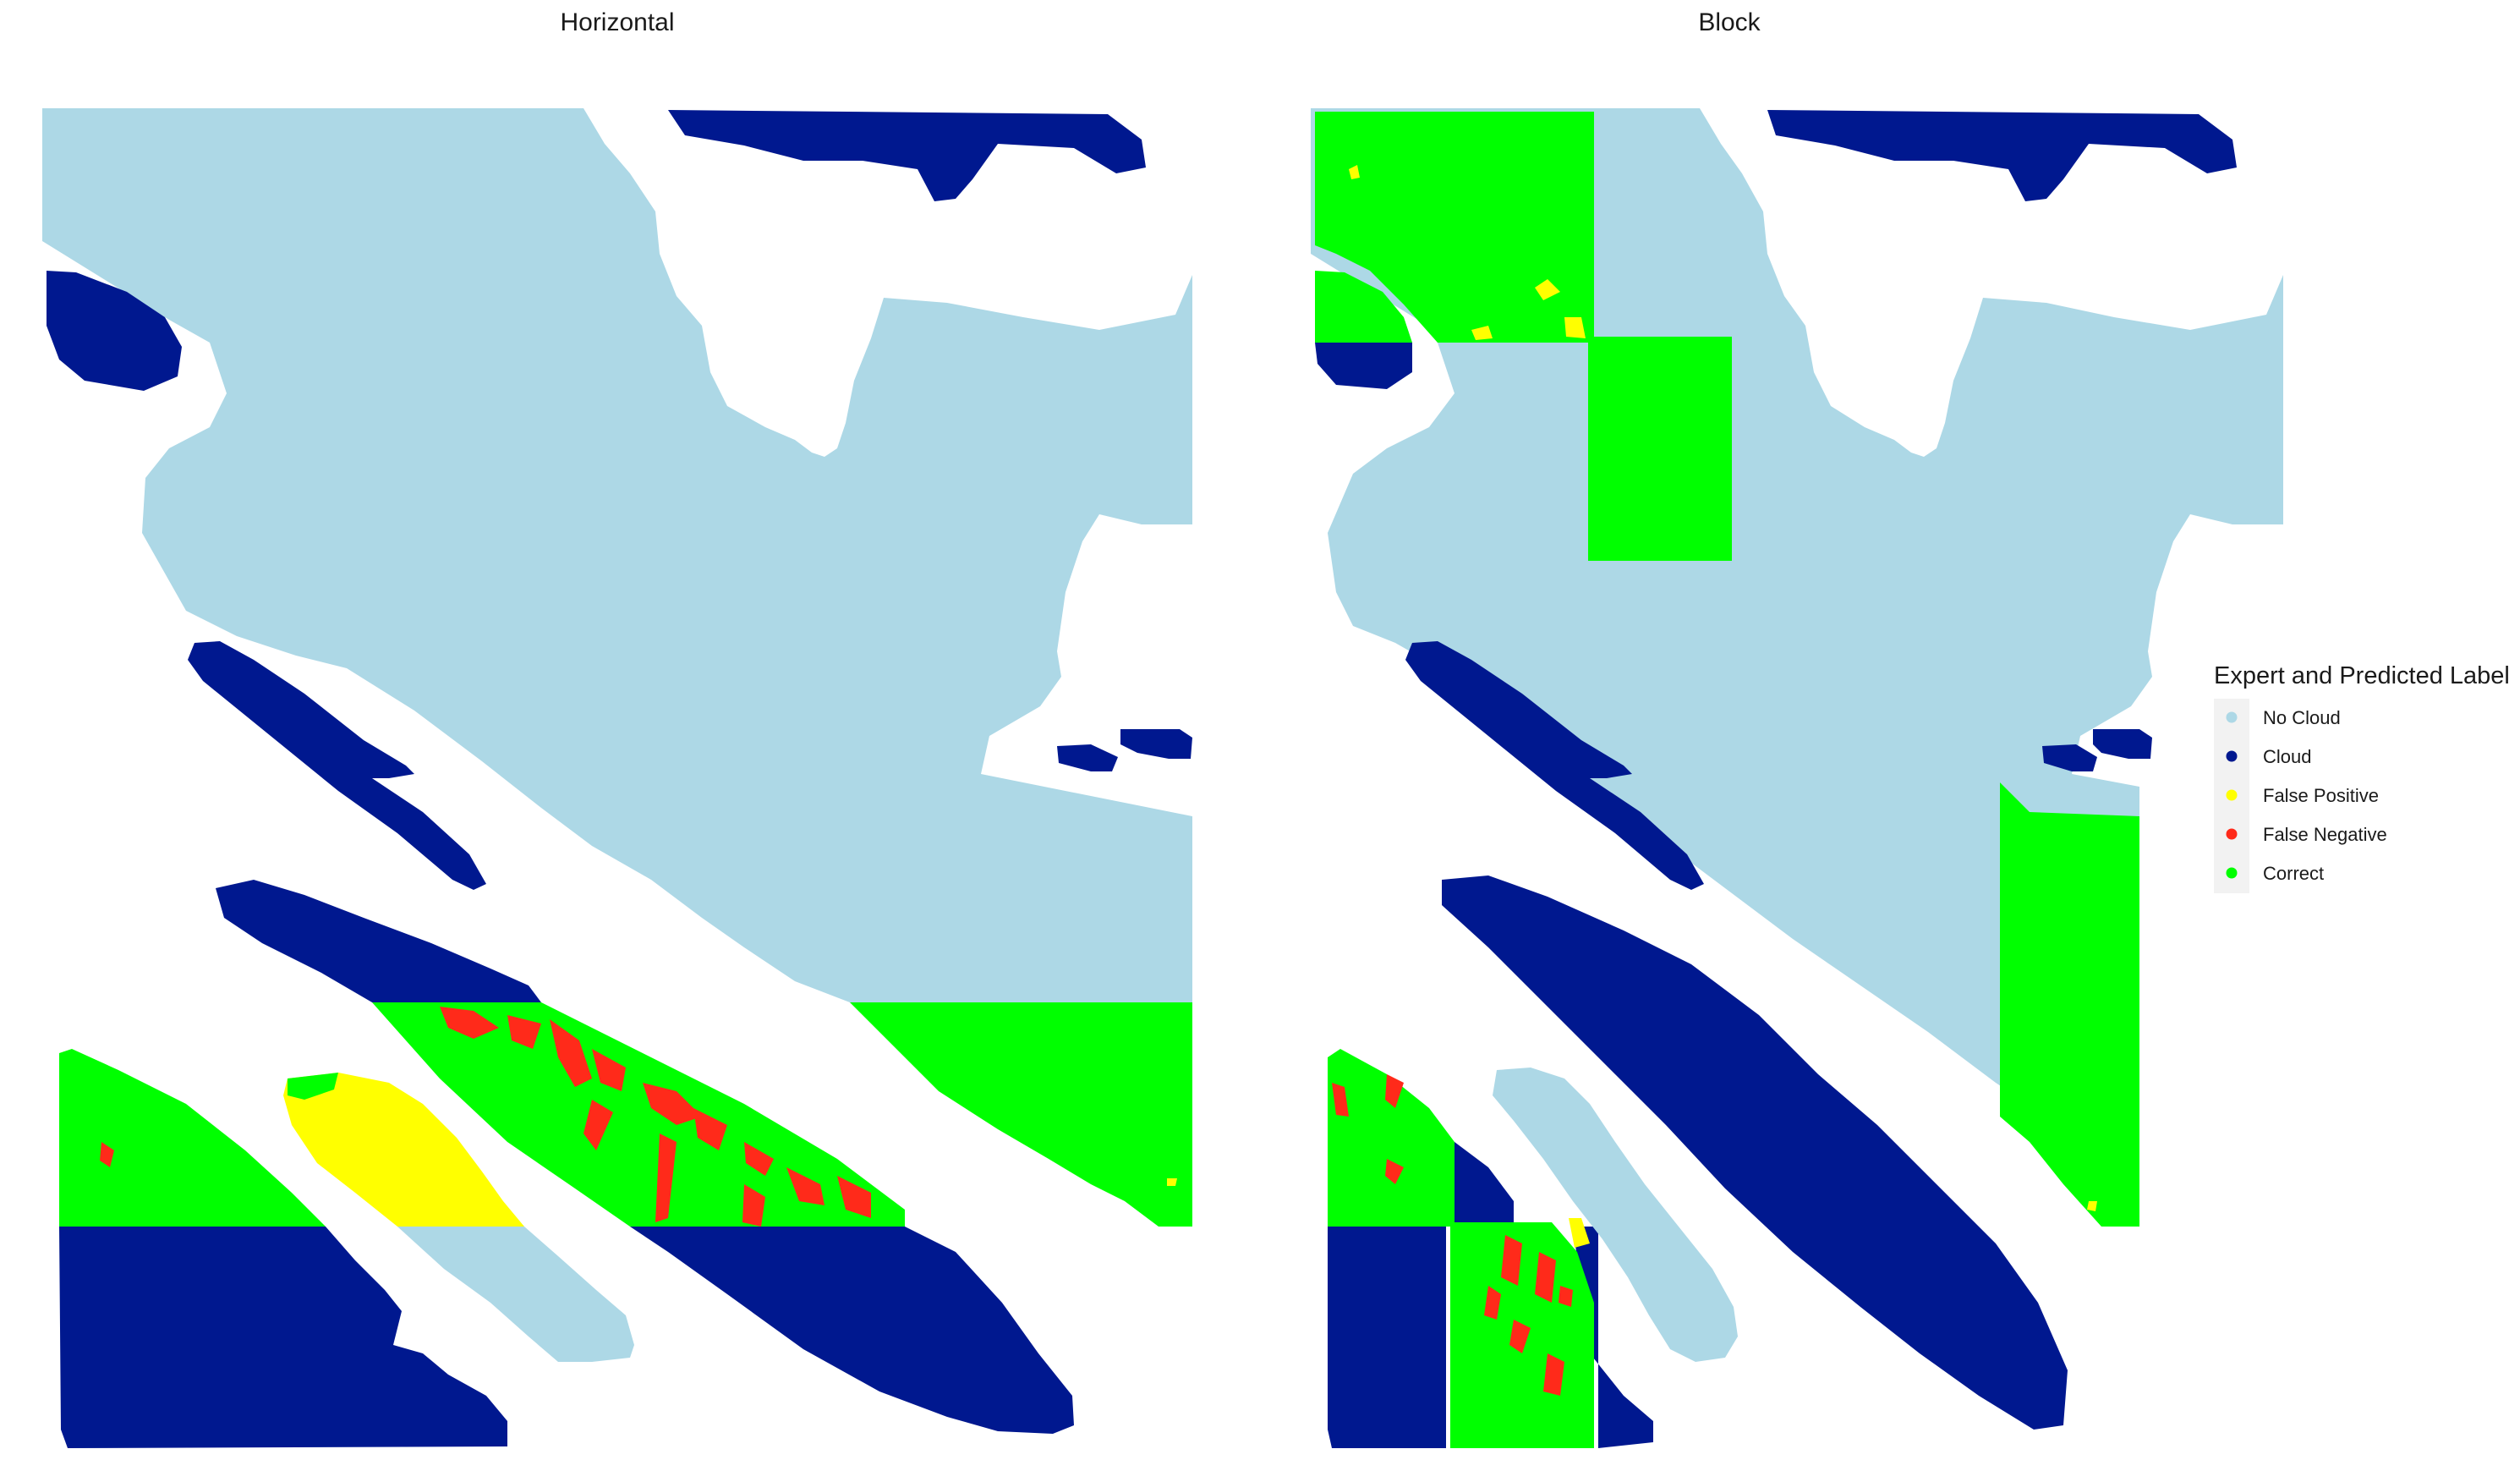 This screenshot has height=1460, width=2520. I want to click on region-no-cloud-lower-block, so click(1615, 1215).